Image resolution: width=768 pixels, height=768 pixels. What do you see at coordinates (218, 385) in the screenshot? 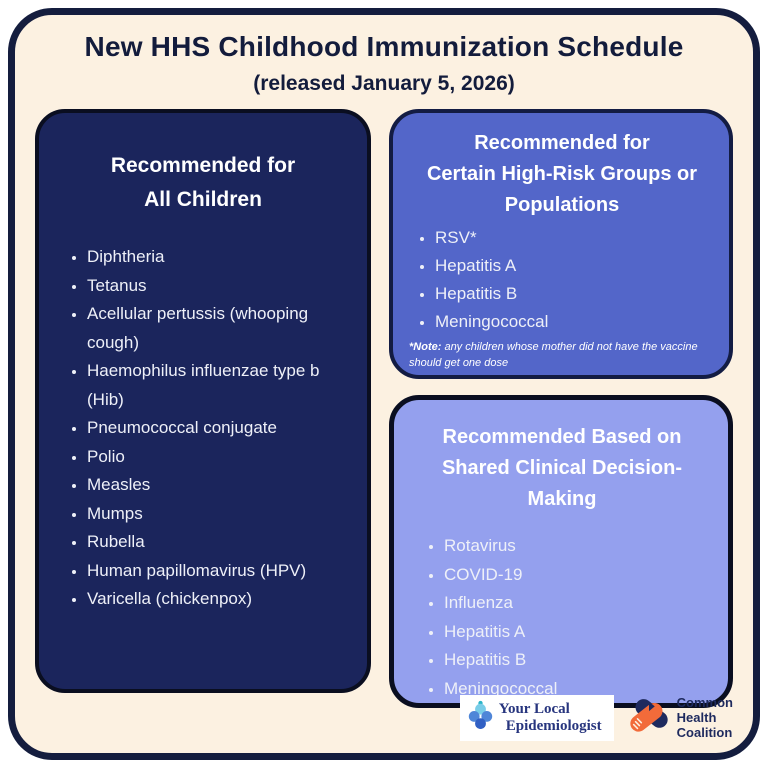
I see `list-item: Haemophilus influenzae type b (Hib)` at bounding box center [218, 385].